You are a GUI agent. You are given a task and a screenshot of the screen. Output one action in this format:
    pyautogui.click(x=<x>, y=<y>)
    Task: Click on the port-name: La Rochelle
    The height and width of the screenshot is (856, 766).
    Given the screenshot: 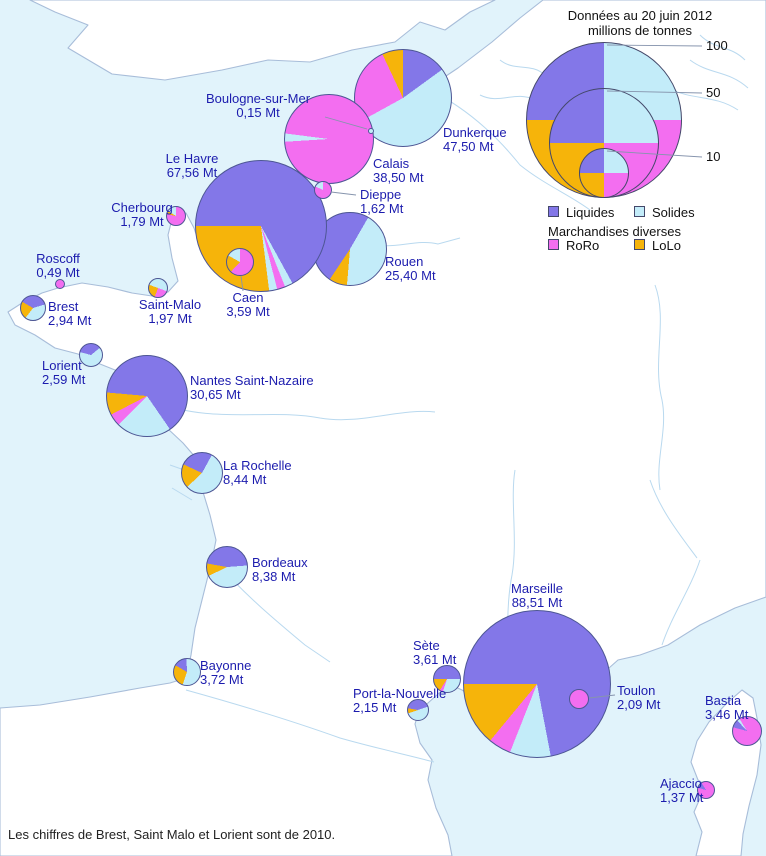 What is the action you would take?
    pyautogui.click(x=257, y=465)
    